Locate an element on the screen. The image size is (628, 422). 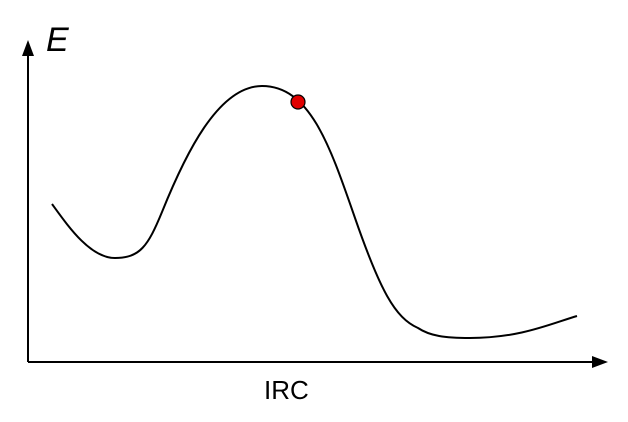
y-axis-label: E is located at coordinates (57, 40).